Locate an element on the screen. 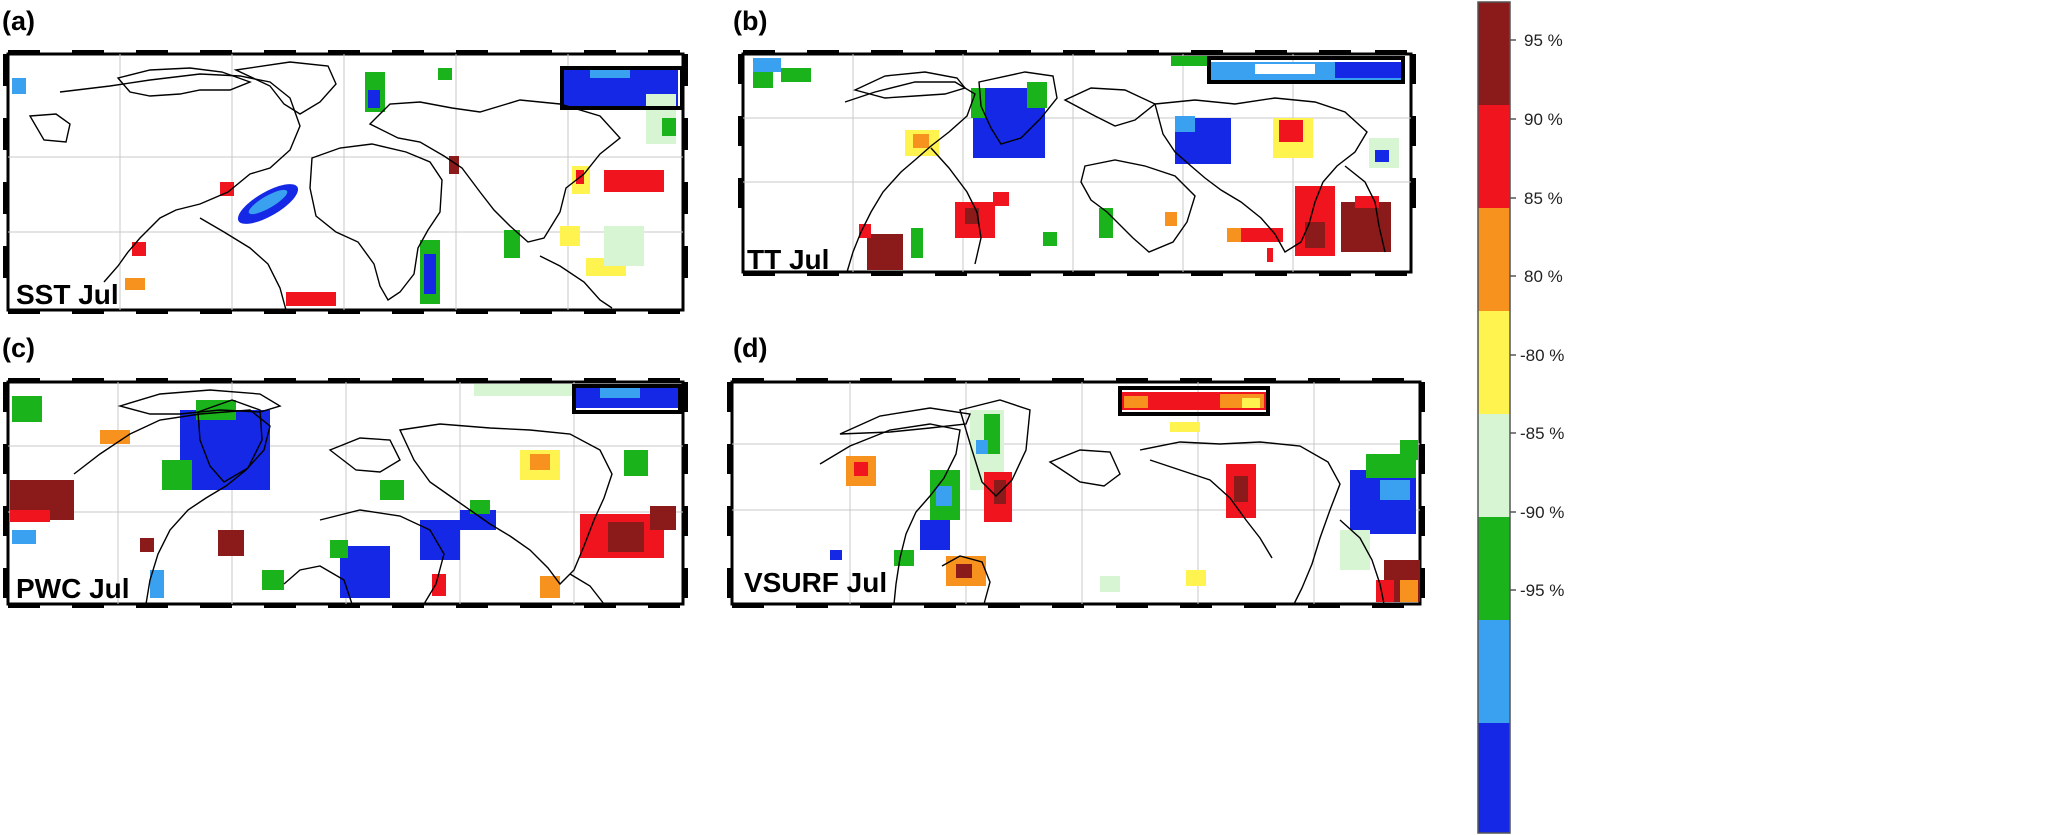 The width and height of the screenshot is (2067, 835). colorbar-swatch-neg95 is located at coordinates (1494, 778).